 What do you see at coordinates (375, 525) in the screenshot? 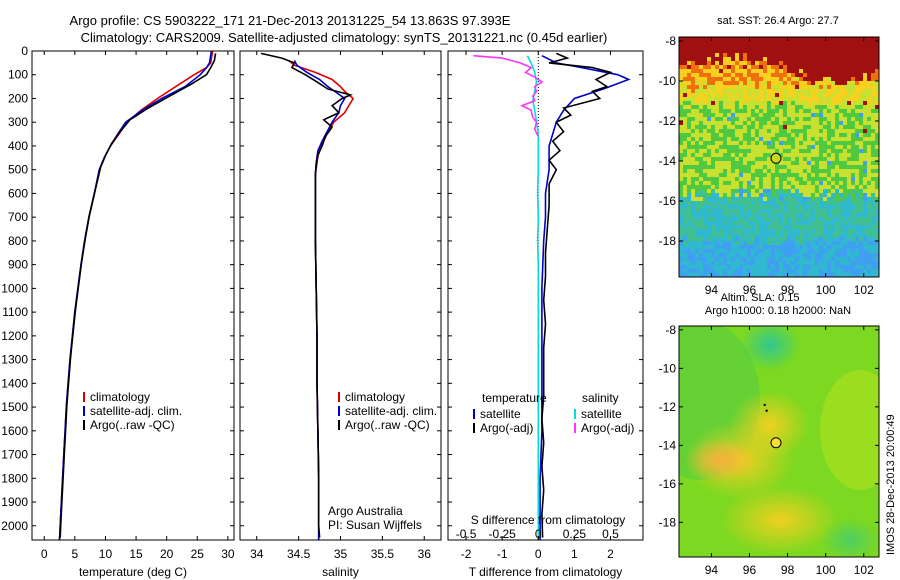
I see `salinity-annotation: PI: Susan Wijffels` at bounding box center [375, 525].